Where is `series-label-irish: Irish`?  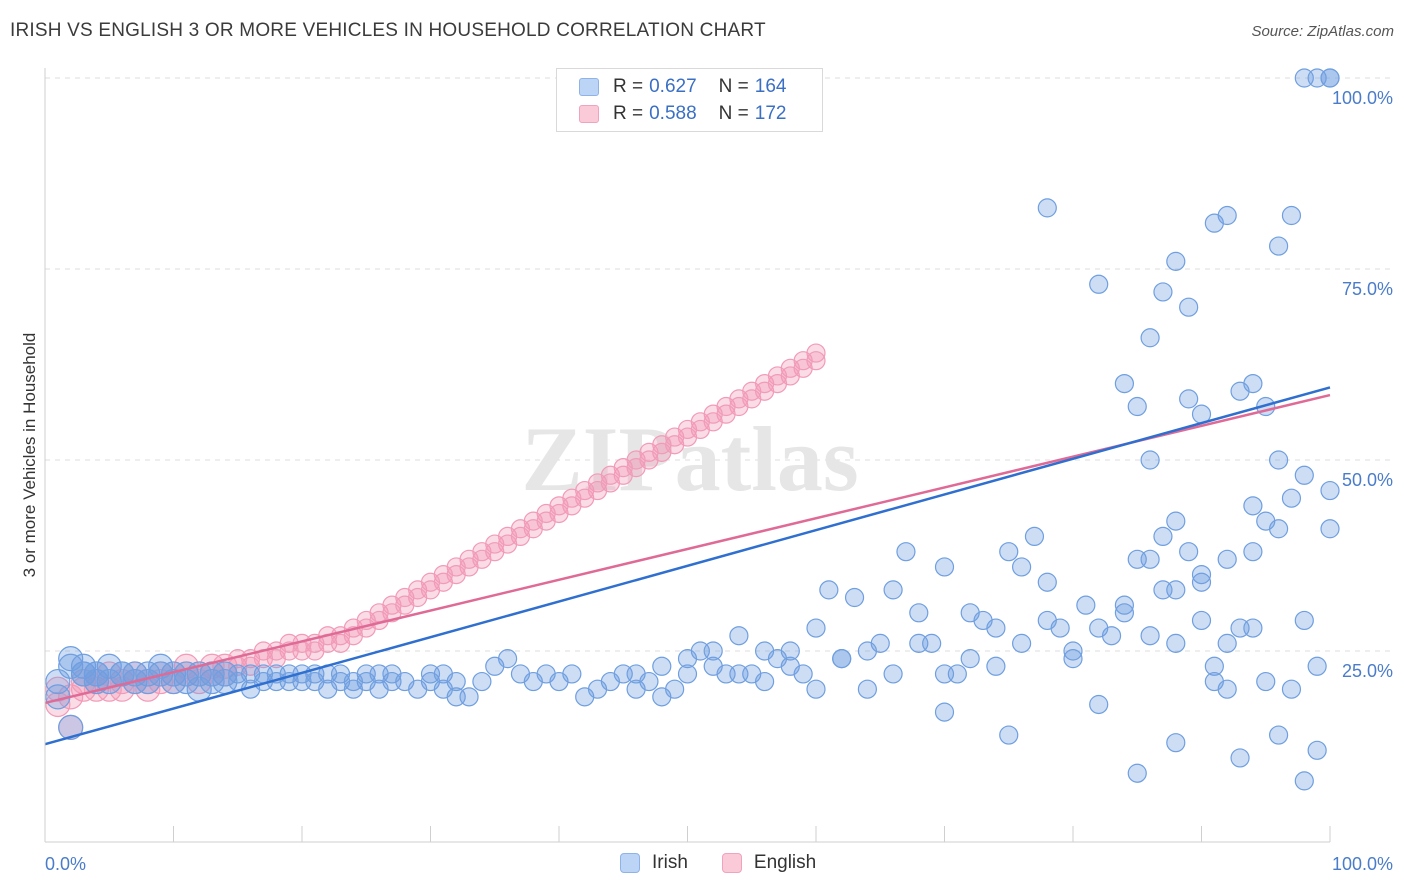
series-label-irish: Irish is located at coordinates (670, 862).